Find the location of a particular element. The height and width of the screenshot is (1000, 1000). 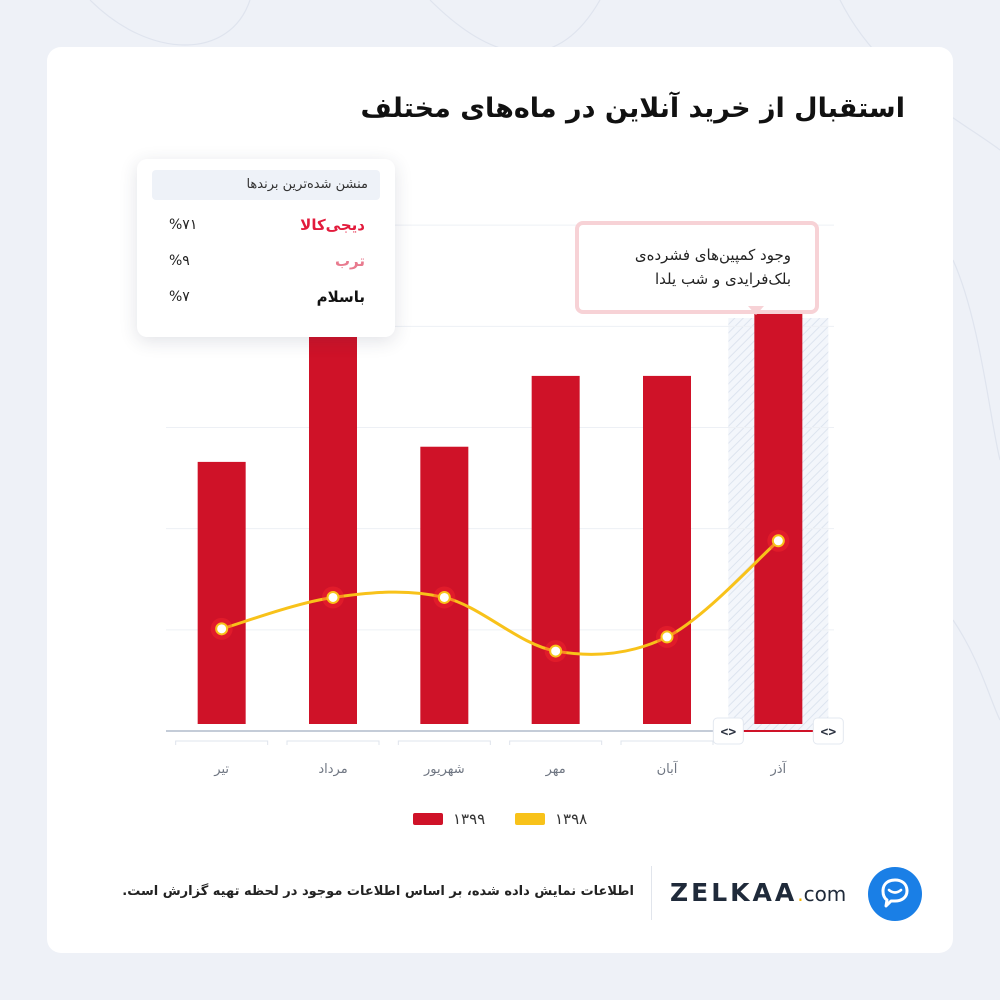

brand-row: باسلام %۷ is located at coordinates (266, 300).